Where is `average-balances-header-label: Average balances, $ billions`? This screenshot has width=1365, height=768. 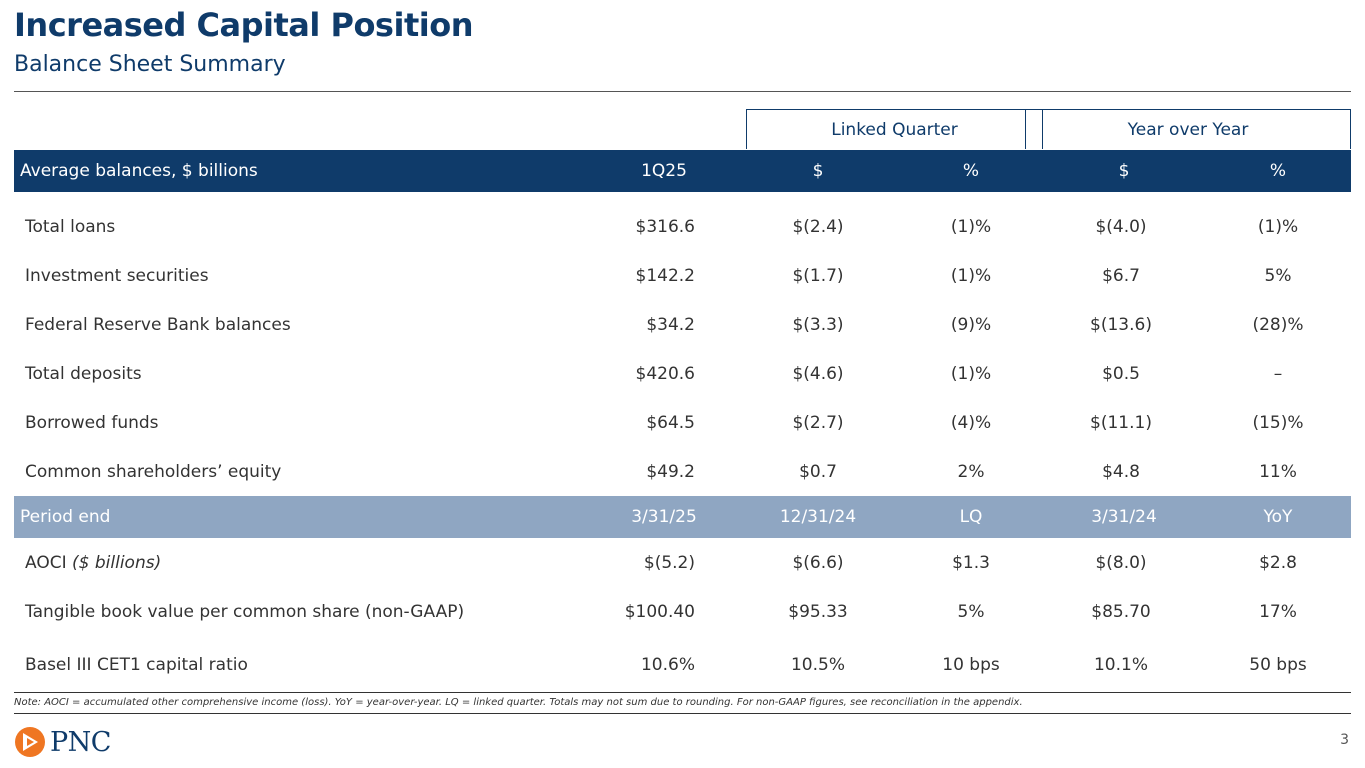
average-balances-header-label: Average balances, $ billions is located at coordinates (139, 171).